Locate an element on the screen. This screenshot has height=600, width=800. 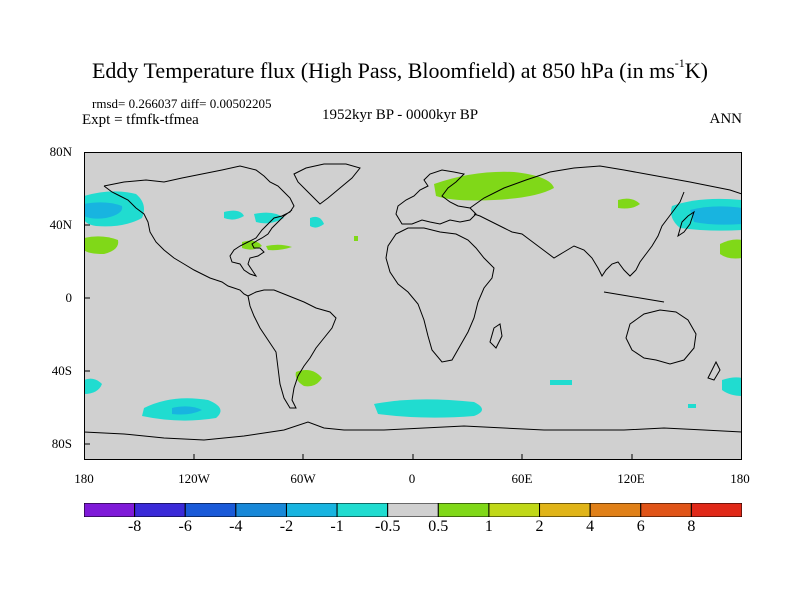
lat-label-80s: 80S is located at coordinates (61, 443).